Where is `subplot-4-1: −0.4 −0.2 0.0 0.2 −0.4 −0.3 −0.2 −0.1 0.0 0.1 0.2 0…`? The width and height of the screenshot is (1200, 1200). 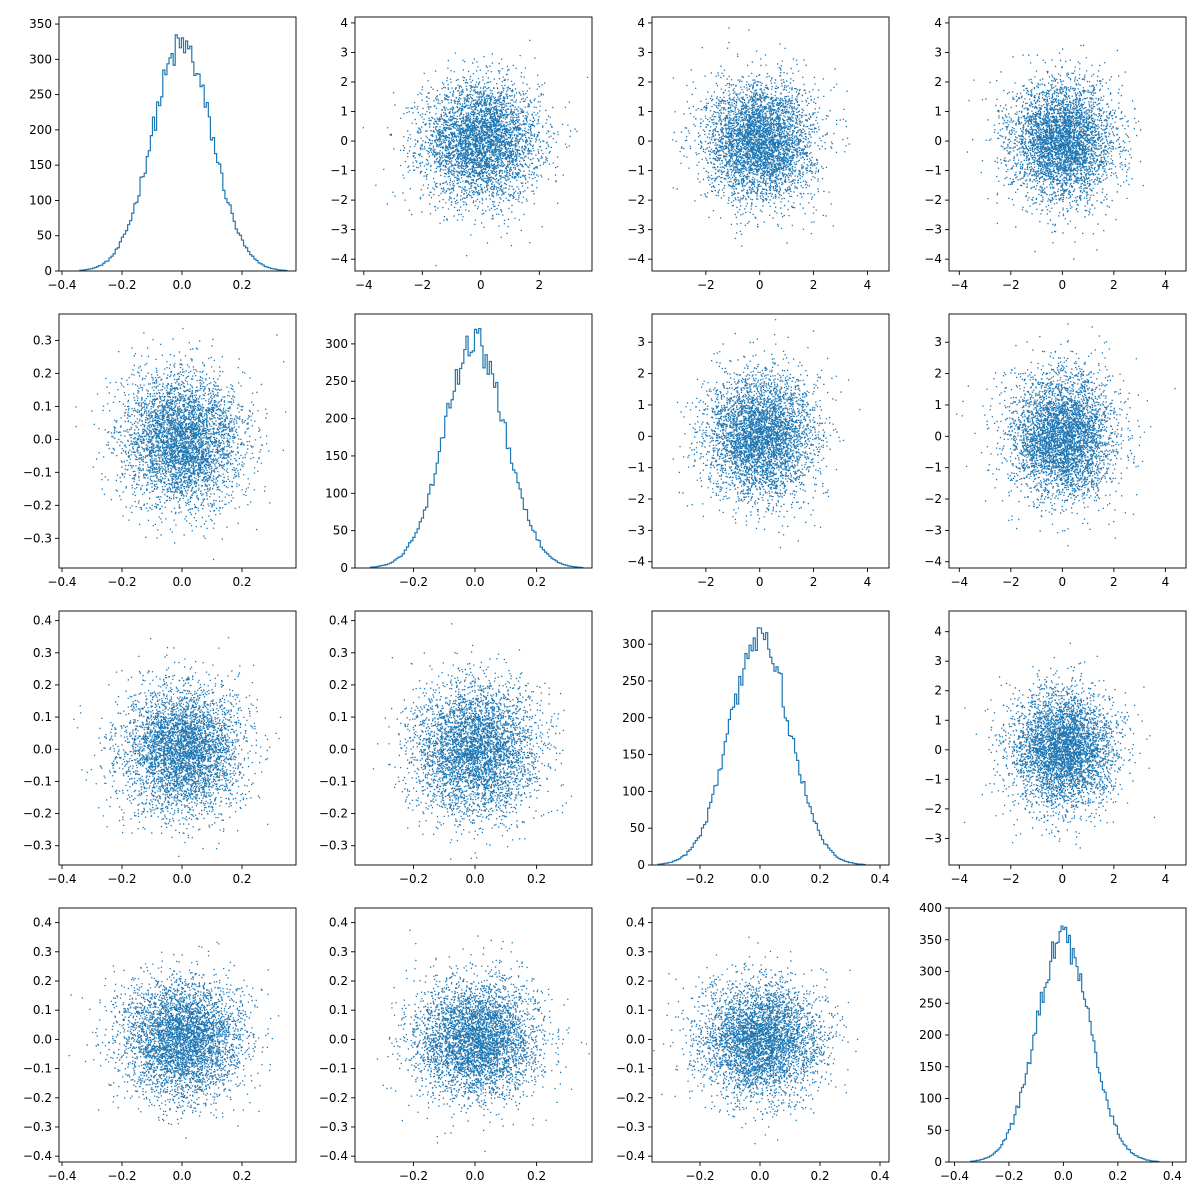
subplot-4-1: −0.4 −0.2 0.0 0.2 −0.4 −0.3 −0.2 −0.1 0.0 0.1 0.2 0… is located at coordinates (160, 1045).